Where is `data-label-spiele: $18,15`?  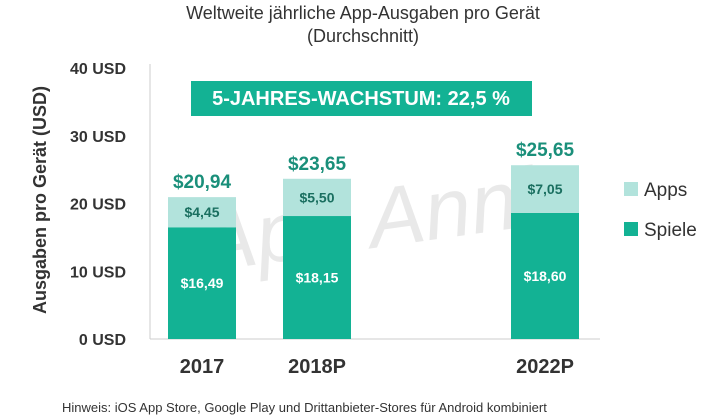 data-label-spiele: $18,15 is located at coordinates (317, 278).